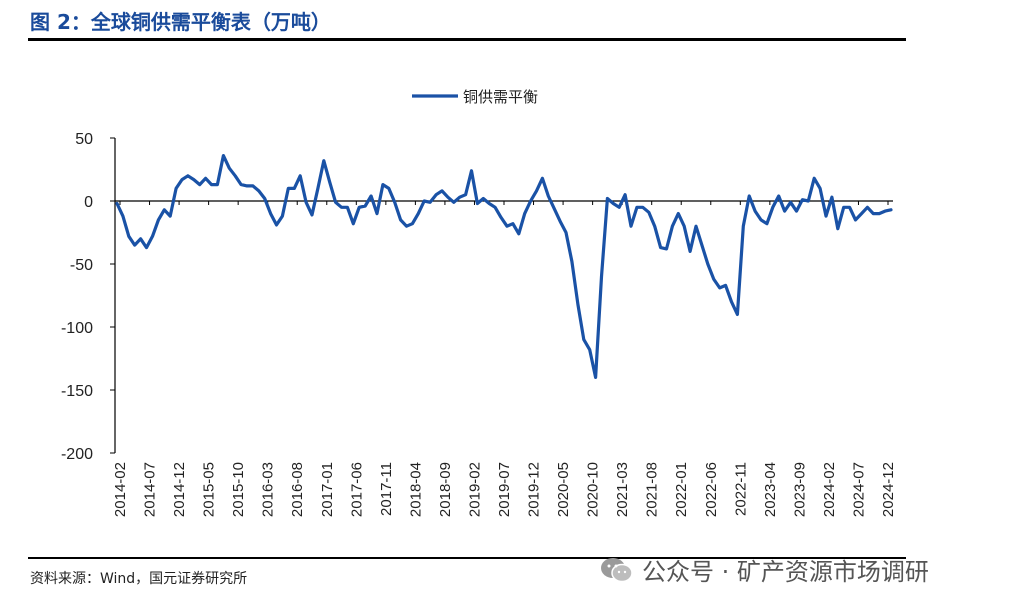 The height and width of the screenshot is (610, 1027). What do you see at coordinates (77, 454) in the screenshot?
I see `y-tick-label: -200` at bounding box center [77, 454].